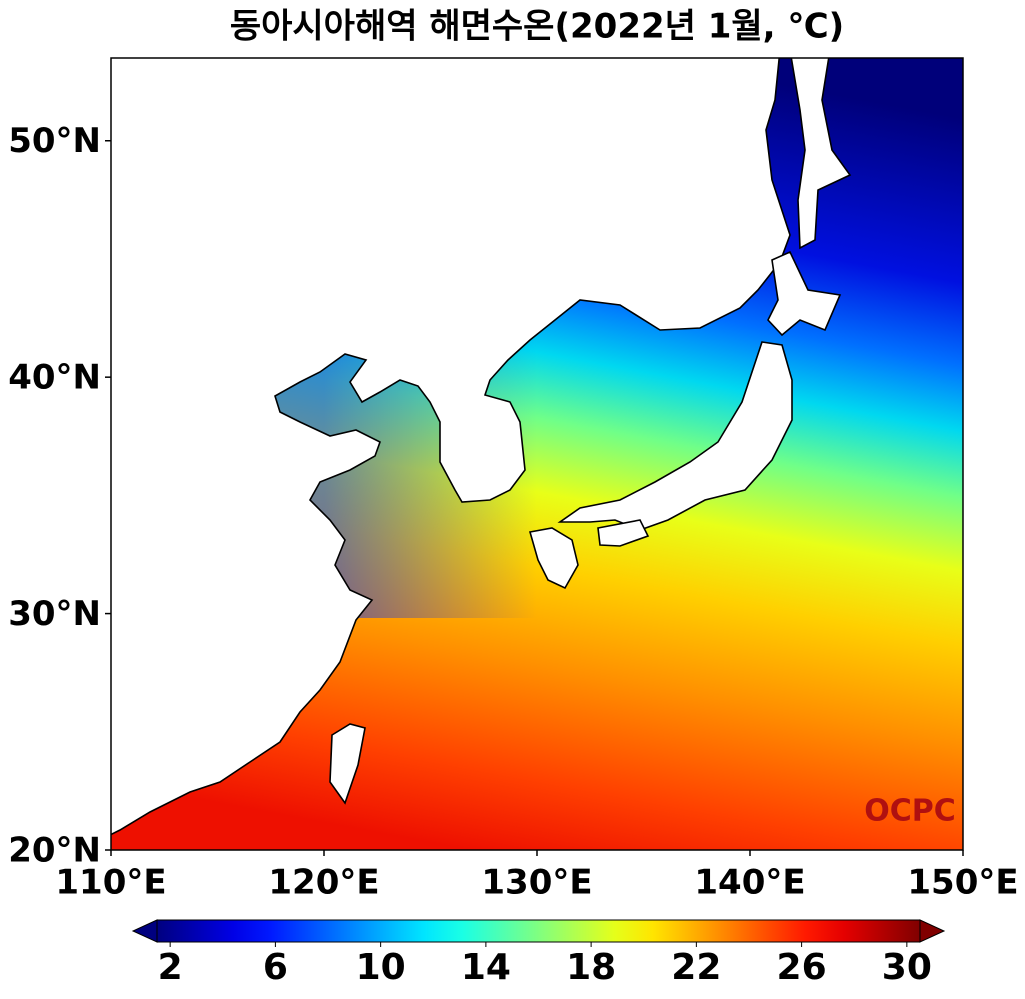 Image resolution: width=1025 pixels, height=999 pixels. What do you see at coordinates (54, 851) in the screenshot?
I see `y-tick-label: 20°N` at bounding box center [54, 851].